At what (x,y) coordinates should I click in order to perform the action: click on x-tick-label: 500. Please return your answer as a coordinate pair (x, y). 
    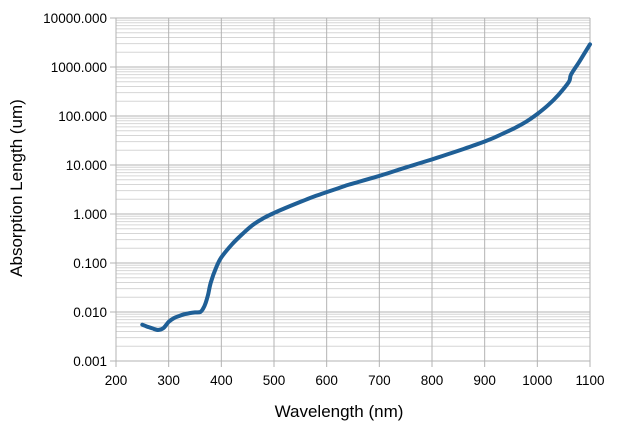
    Looking at the image, I should click on (274, 380).